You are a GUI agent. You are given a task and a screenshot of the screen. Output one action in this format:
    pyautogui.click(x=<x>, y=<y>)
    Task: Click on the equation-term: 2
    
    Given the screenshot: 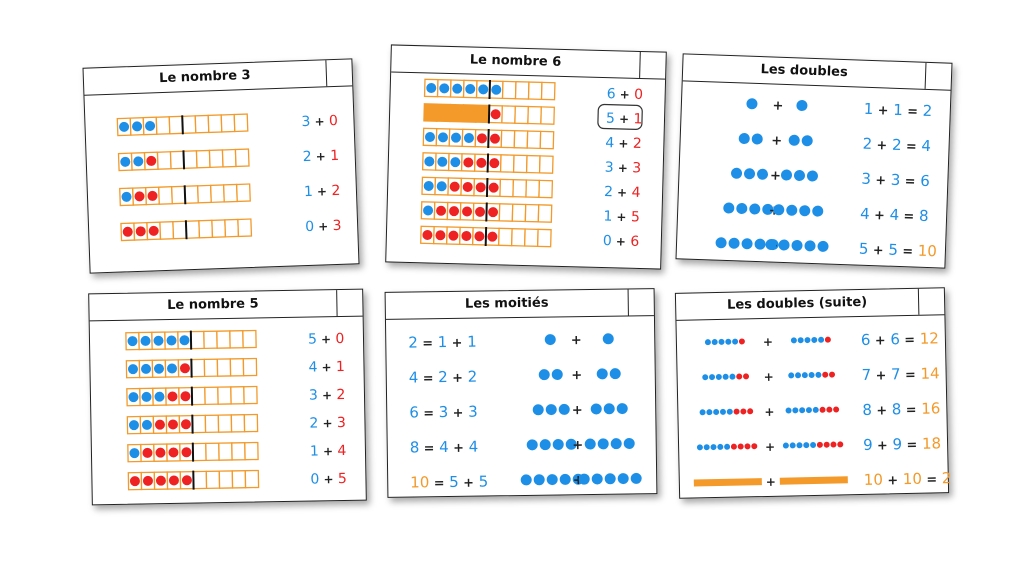 What is the action you would take?
    pyautogui.click(x=925, y=111)
    